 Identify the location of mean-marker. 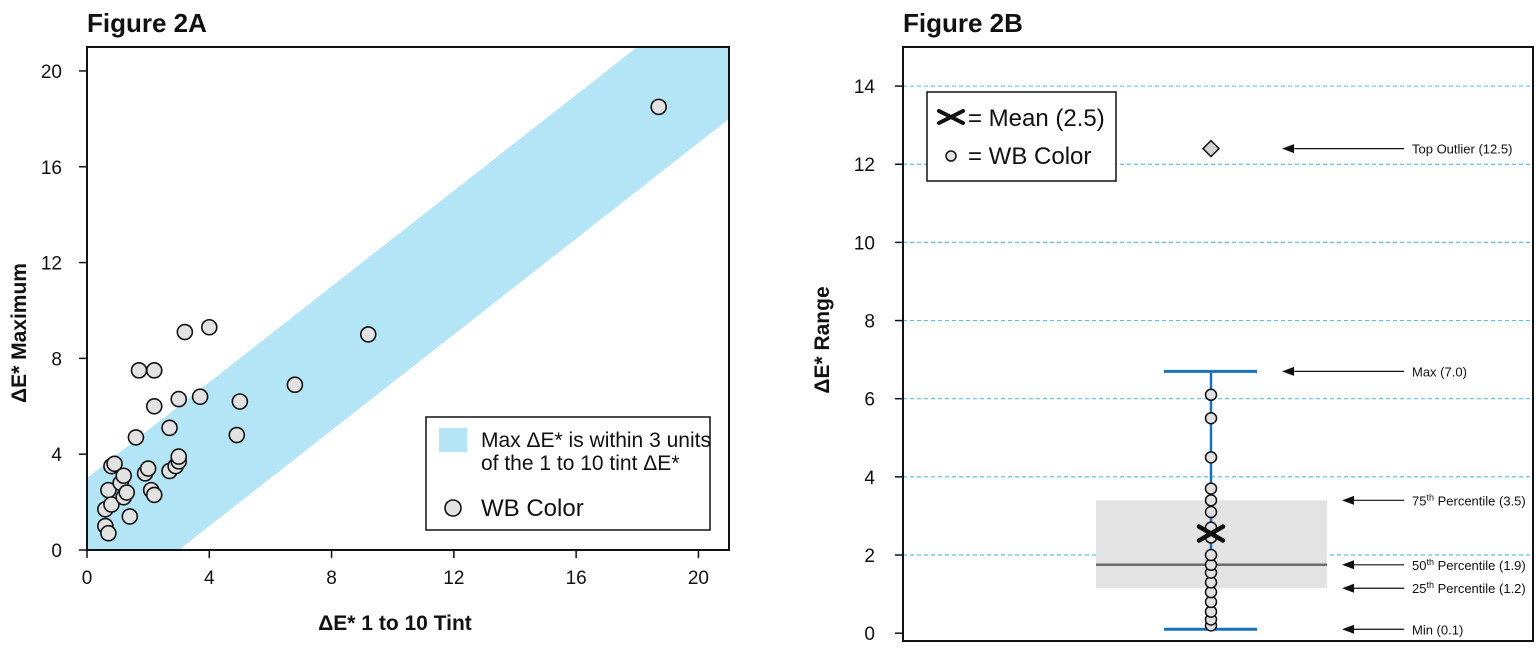
(1211, 533).